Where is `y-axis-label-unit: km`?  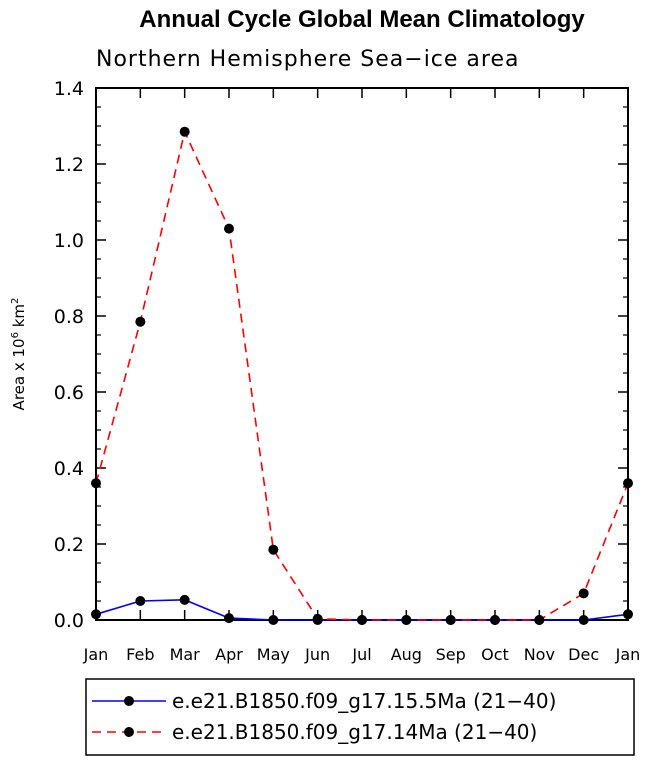 y-axis-label-unit: km is located at coordinates (19, 315).